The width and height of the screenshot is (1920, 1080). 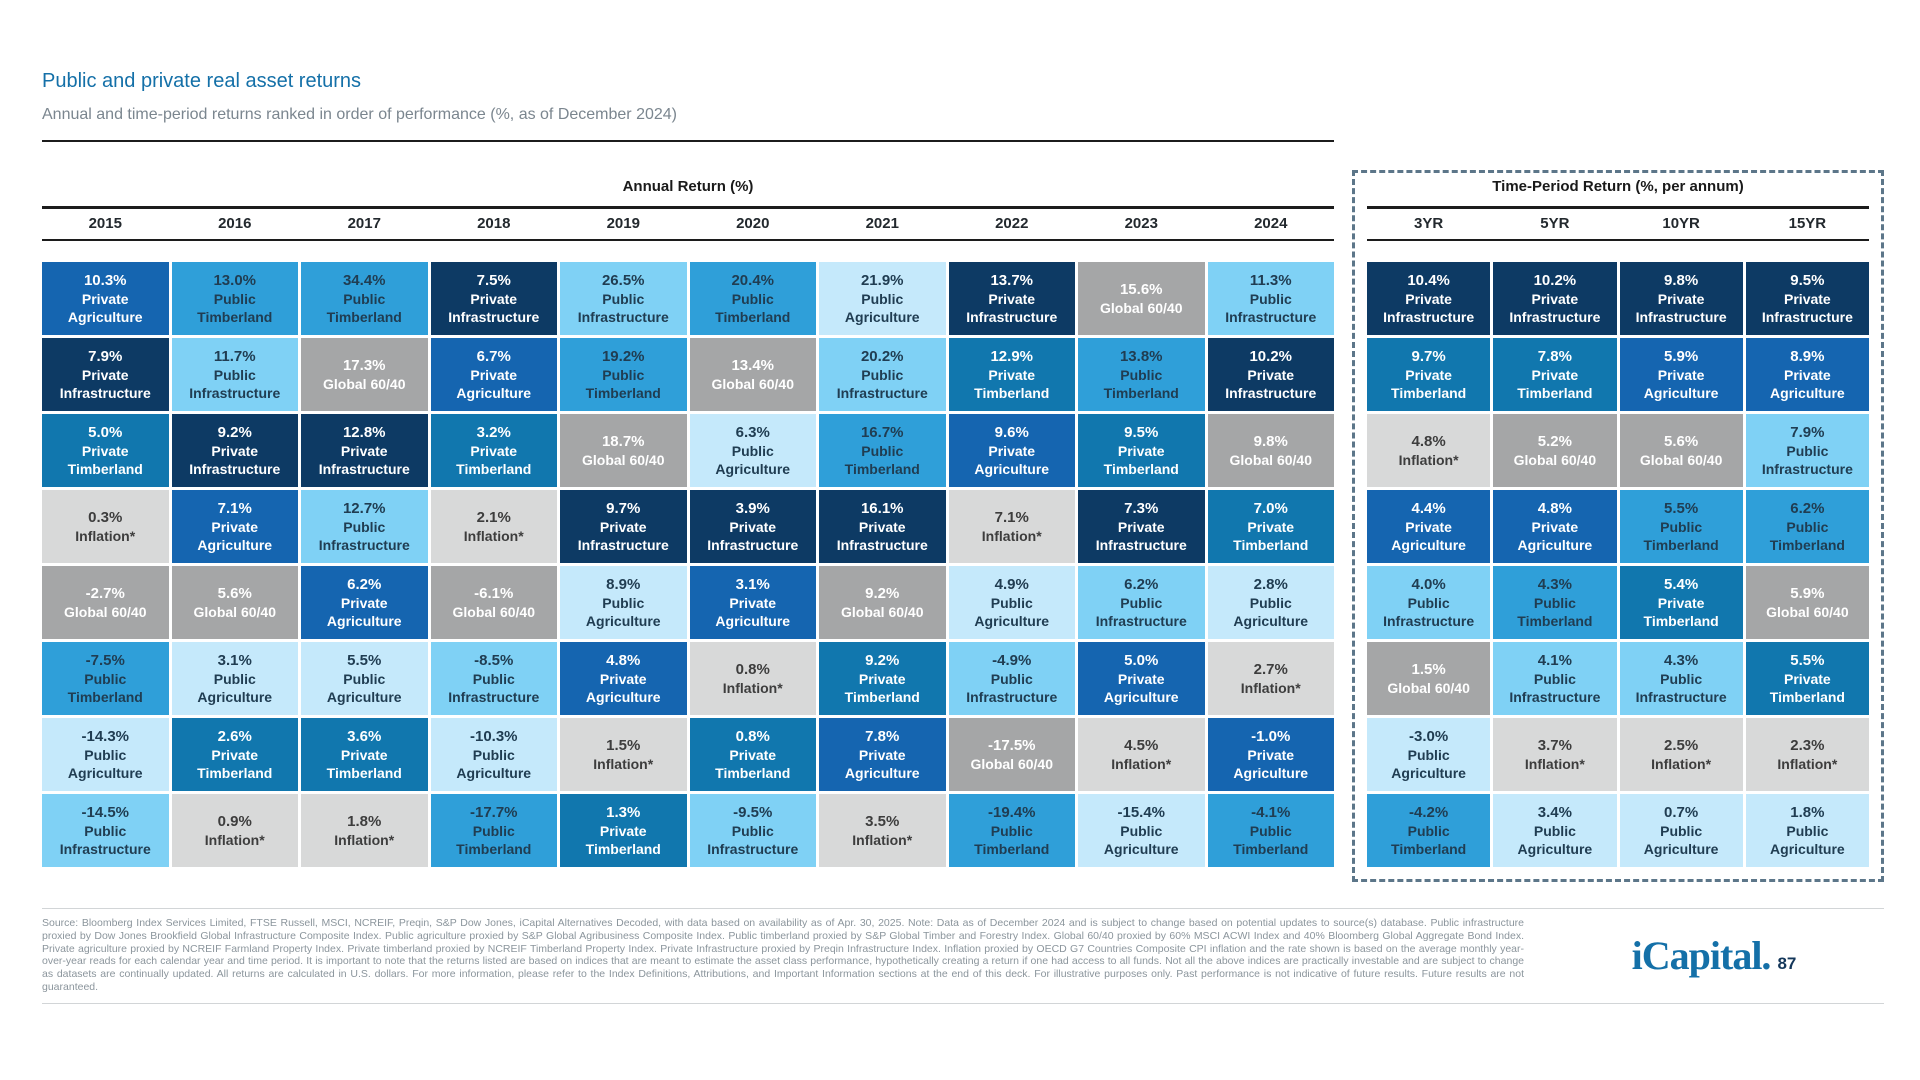 What do you see at coordinates (364, 678) in the screenshot?
I see `return-cell: 5.5% Public Agriculture` at bounding box center [364, 678].